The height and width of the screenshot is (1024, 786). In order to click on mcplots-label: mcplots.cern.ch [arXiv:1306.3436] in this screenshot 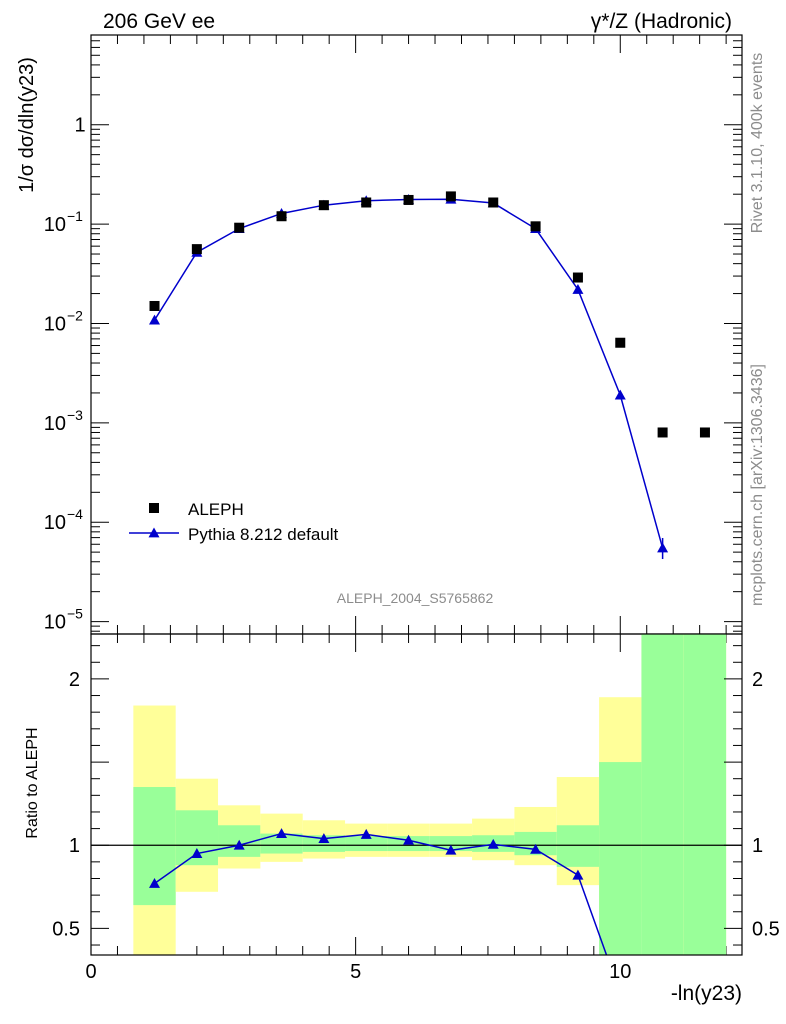, I will do `click(757, 485)`.